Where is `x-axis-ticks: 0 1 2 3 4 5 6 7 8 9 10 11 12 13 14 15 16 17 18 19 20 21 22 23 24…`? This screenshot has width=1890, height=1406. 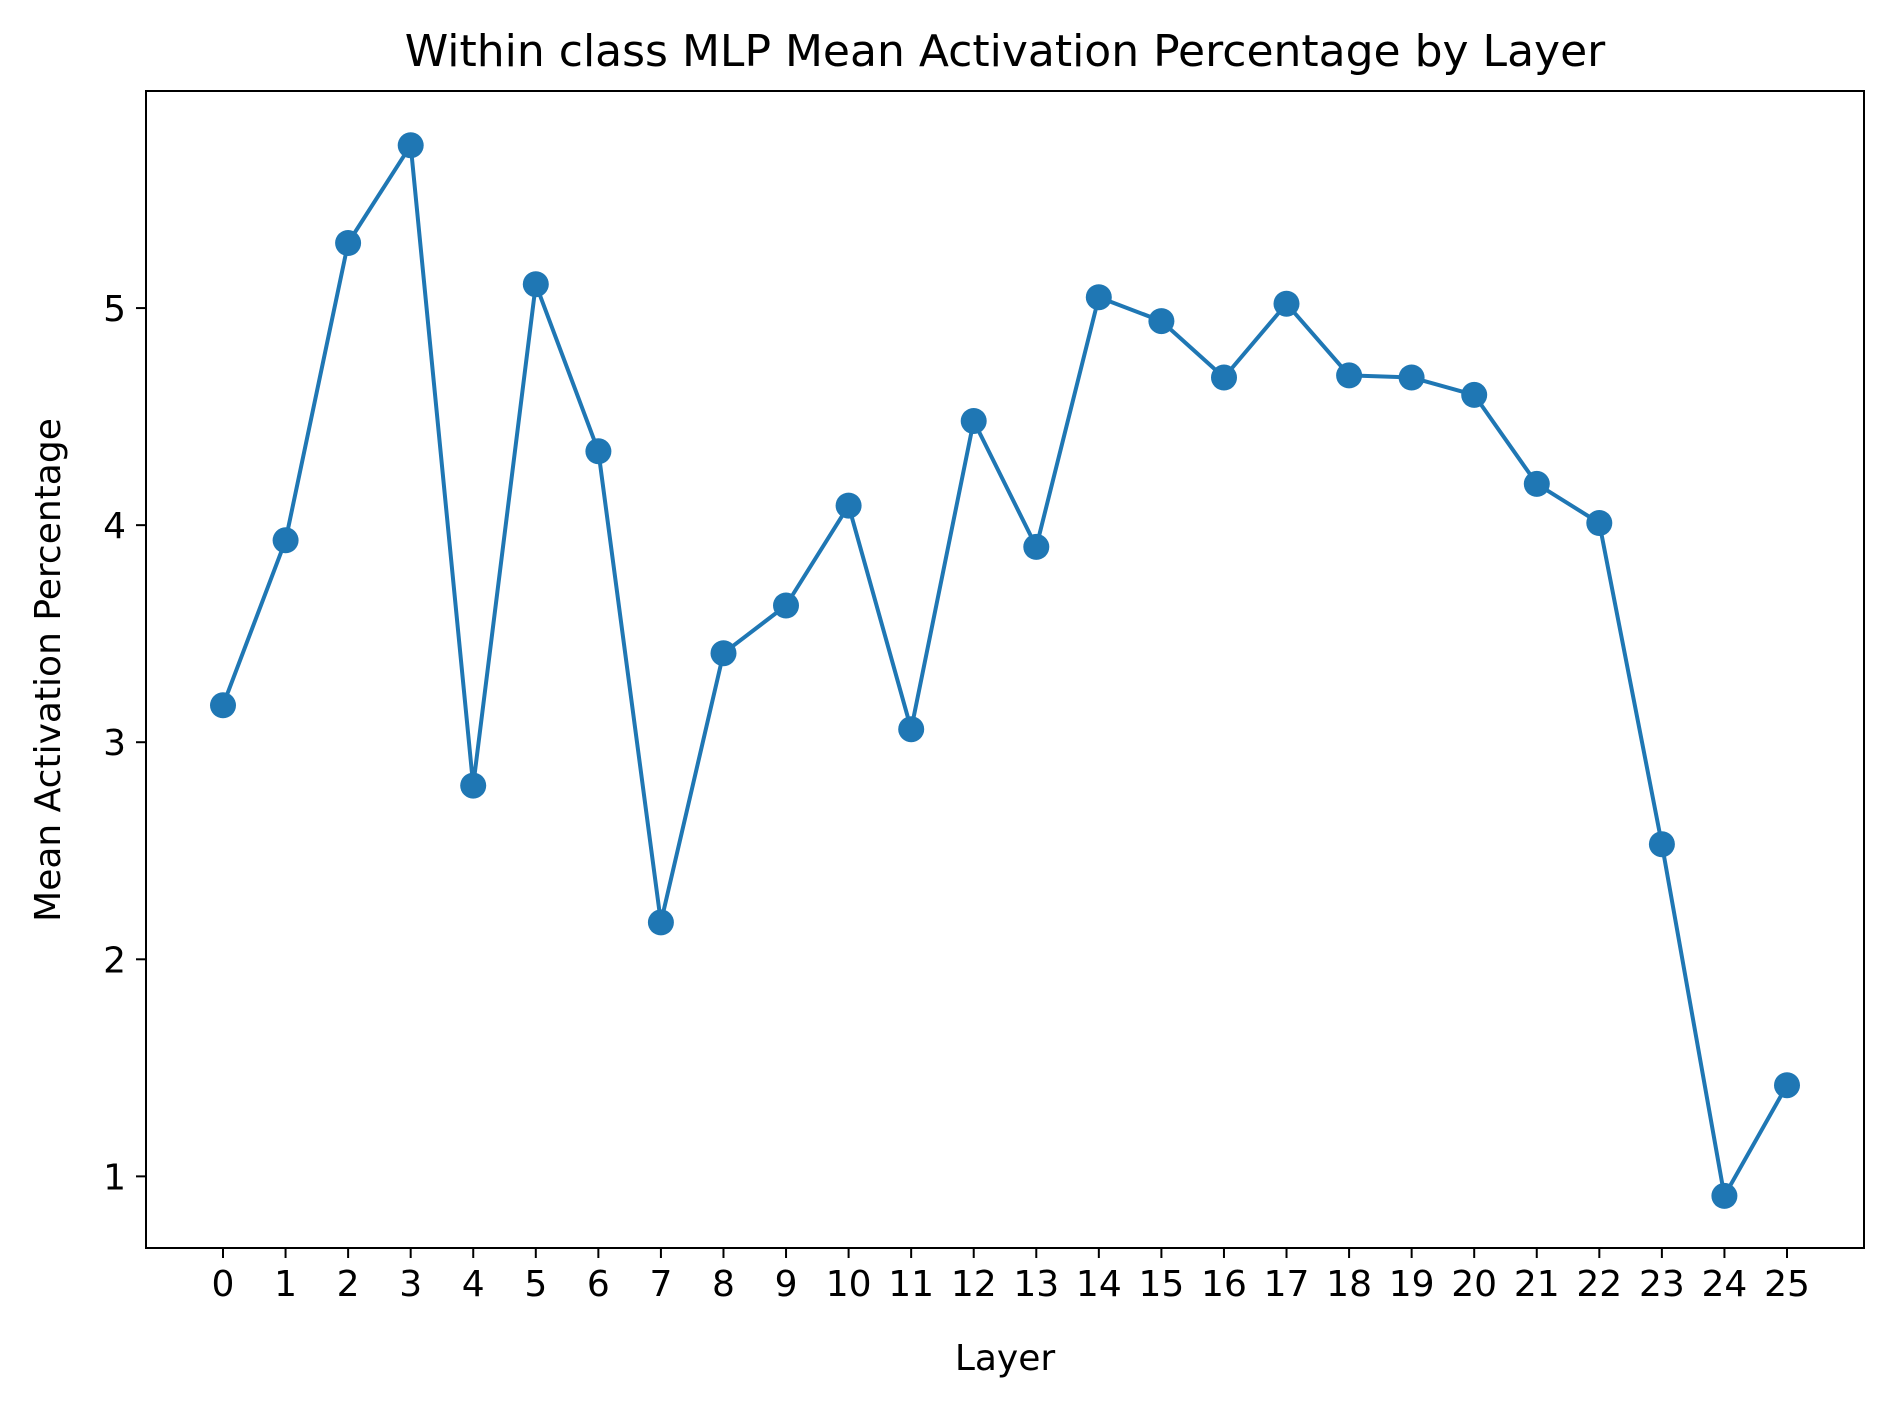 x-axis-ticks: 0 1 2 3 4 5 6 7 8 9 10 11 12 13 14 15 16 17 18 19 20 21 22 23 24… is located at coordinates (1011, 1276).